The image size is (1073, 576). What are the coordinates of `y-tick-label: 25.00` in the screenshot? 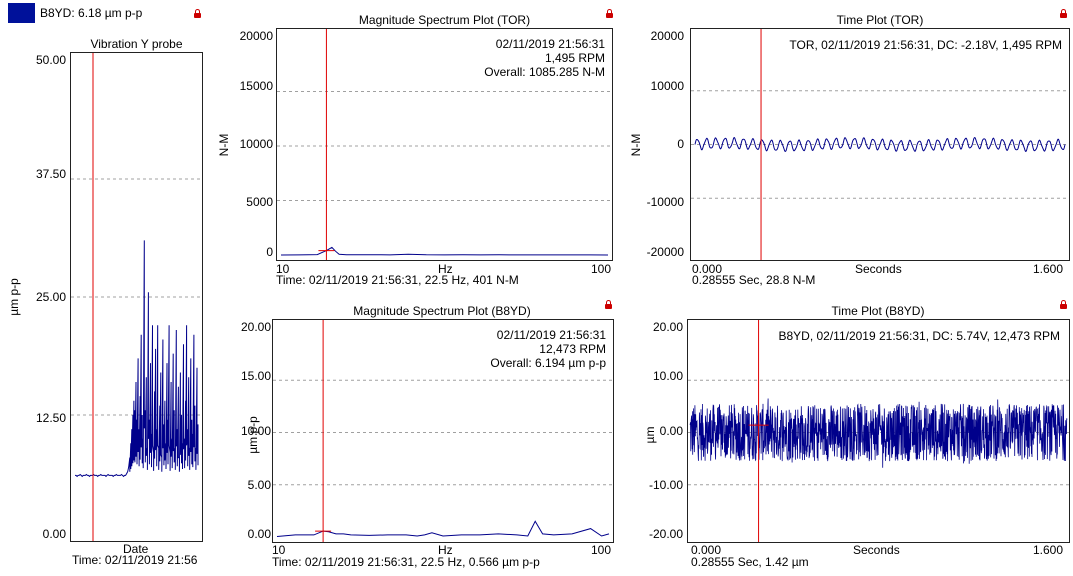 It's located at (50, 297).